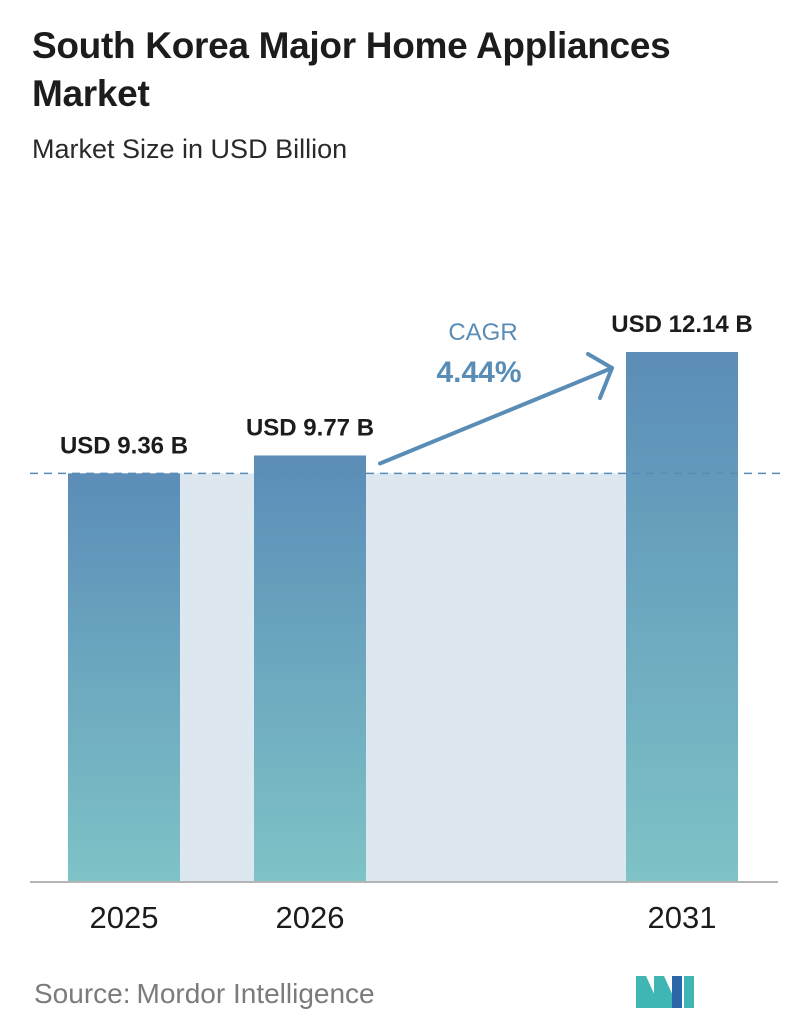  I want to click on cagr-arrow, so click(496, 409).